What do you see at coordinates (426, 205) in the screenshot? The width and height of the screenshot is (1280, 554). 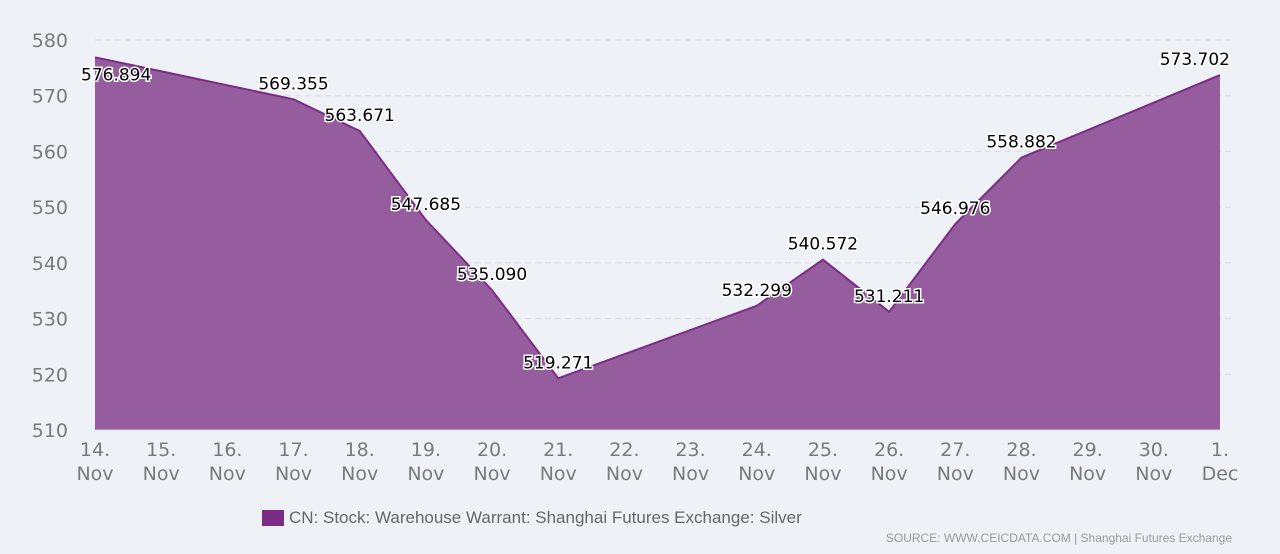 I see `data-label: 547.685` at bounding box center [426, 205].